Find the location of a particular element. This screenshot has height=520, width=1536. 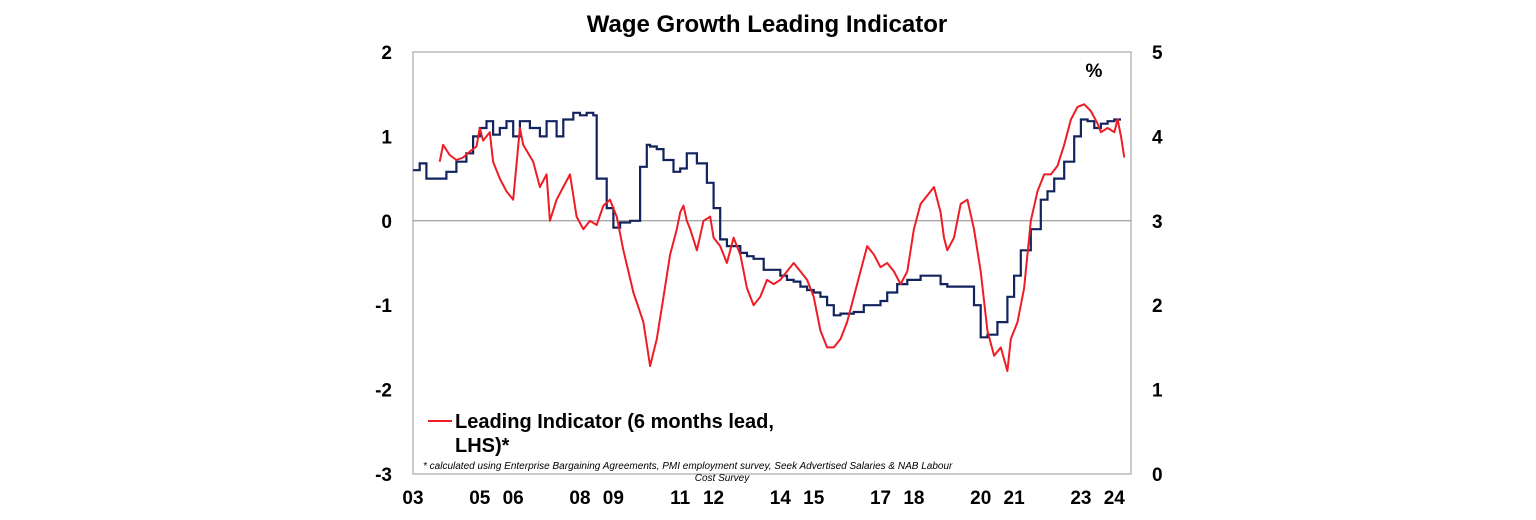

left-tick-label: -1 is located at coordinates (383, 306).